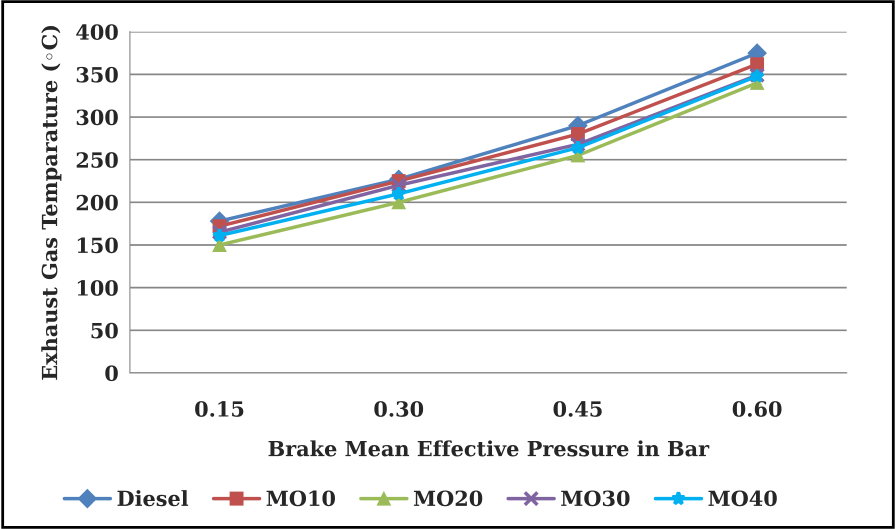 This screenshot has height=529, width=896. I want to click on y-tick-label: 0, so click(111, 373).